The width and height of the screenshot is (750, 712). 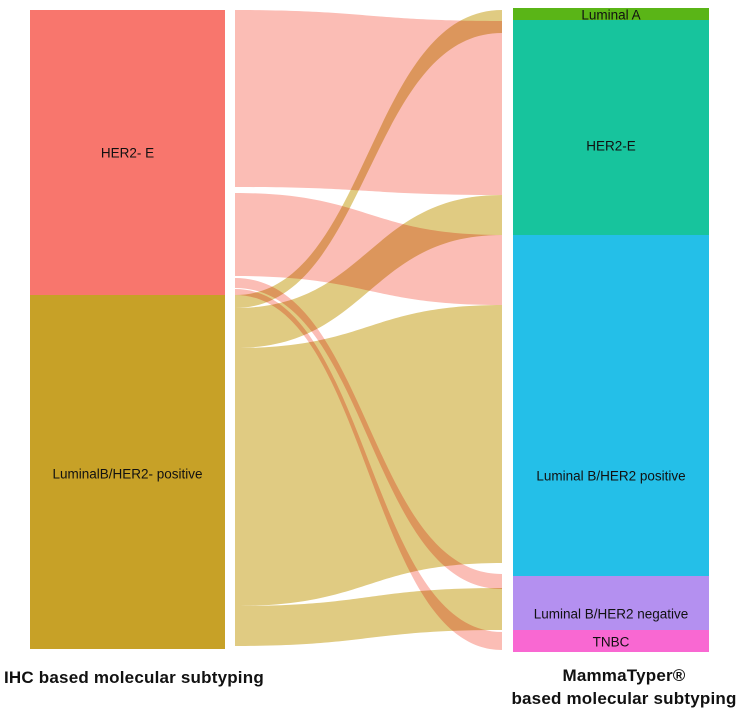 I want to click on node-right-tnbc, so click(x=611, y=641).